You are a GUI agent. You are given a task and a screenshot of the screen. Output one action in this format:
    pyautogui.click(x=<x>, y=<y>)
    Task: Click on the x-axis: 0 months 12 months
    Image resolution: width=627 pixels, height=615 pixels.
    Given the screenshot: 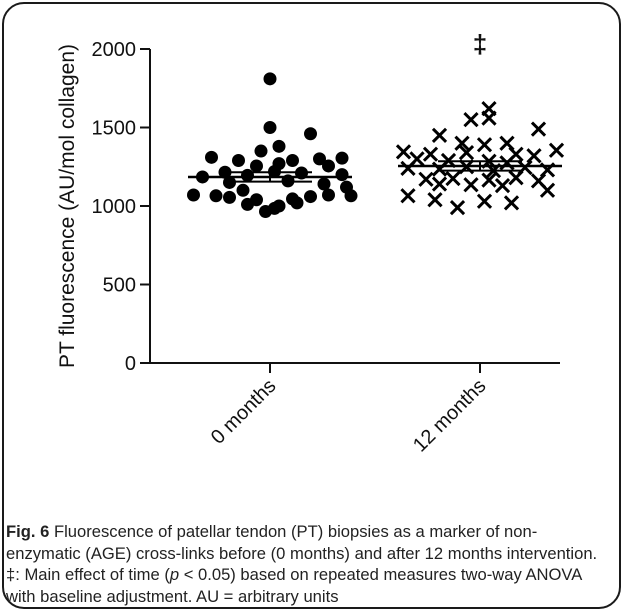 What is the action you would take?
    pyautogui.click(x=355, y=409)
    